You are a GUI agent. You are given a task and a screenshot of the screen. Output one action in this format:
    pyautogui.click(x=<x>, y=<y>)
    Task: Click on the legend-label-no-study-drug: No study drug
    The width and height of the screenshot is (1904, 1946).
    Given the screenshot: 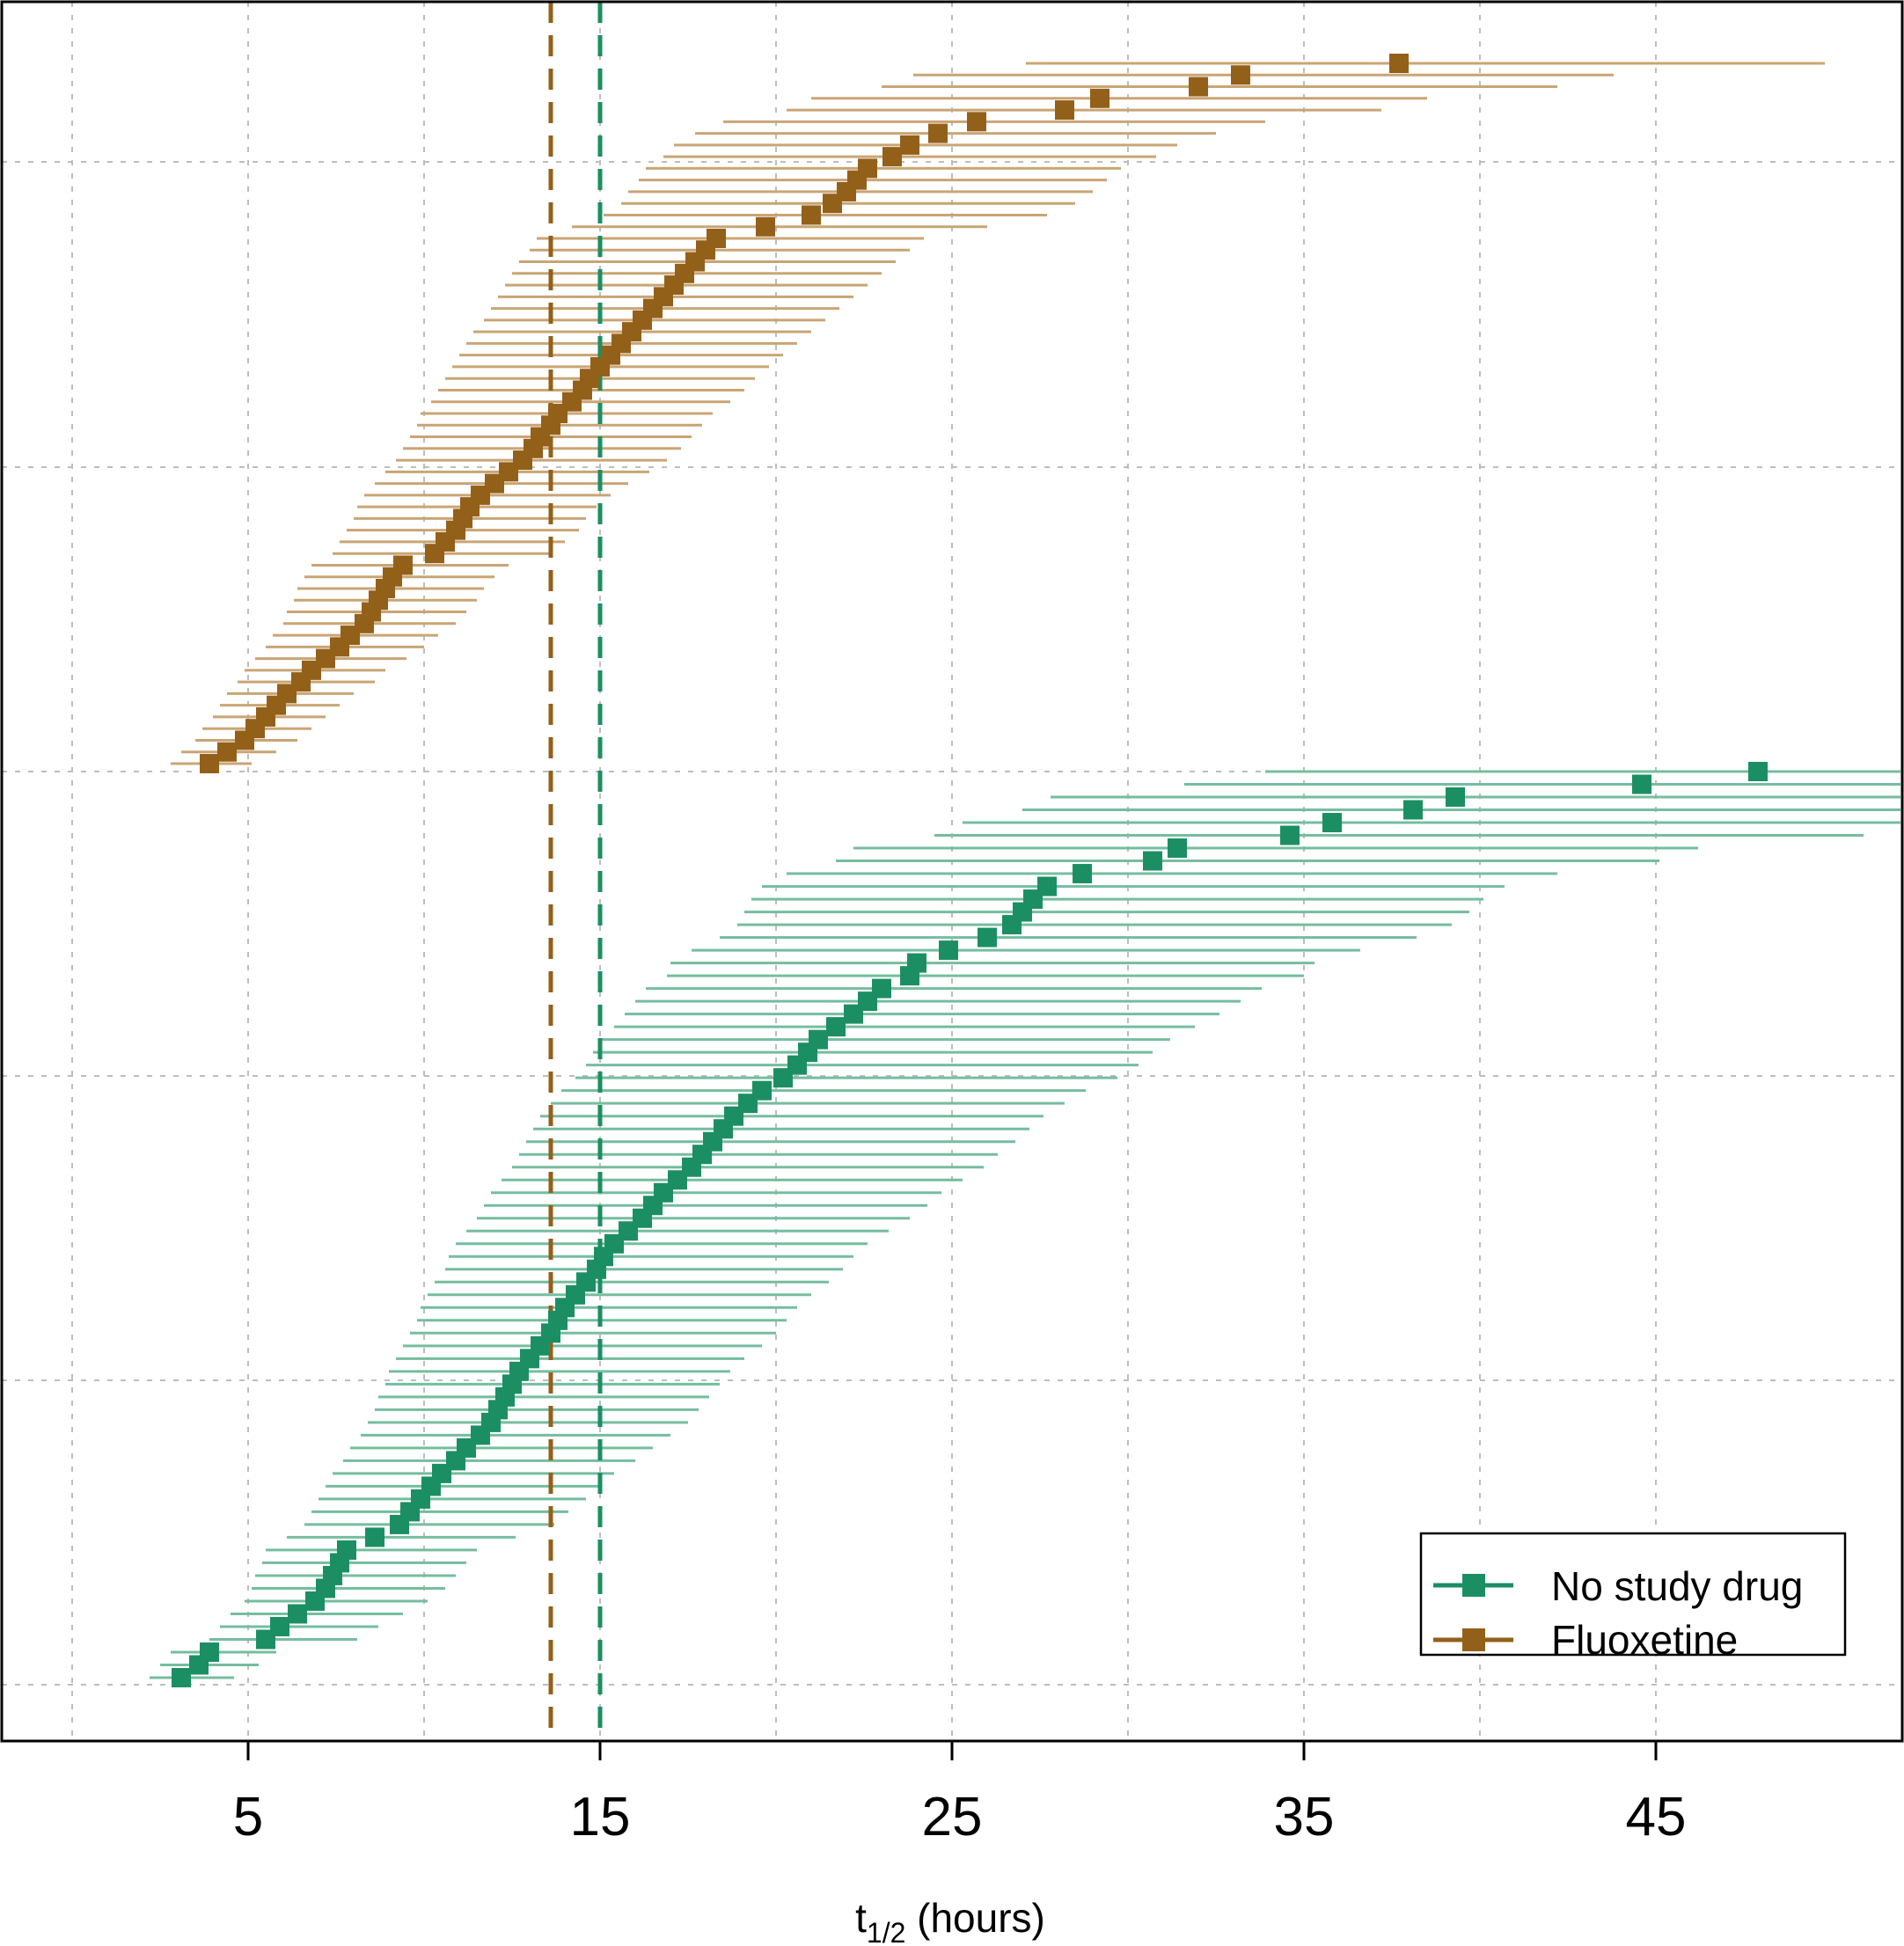 What is the action you would take?
    pyautogui.click(x=1677, y=1586)
    